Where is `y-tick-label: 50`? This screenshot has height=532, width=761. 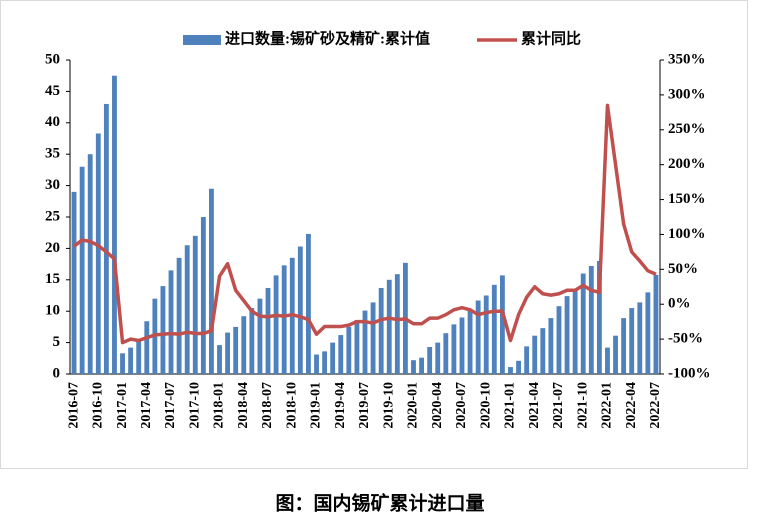
y-tick-label: 50 is located at coordinates (52, 59).